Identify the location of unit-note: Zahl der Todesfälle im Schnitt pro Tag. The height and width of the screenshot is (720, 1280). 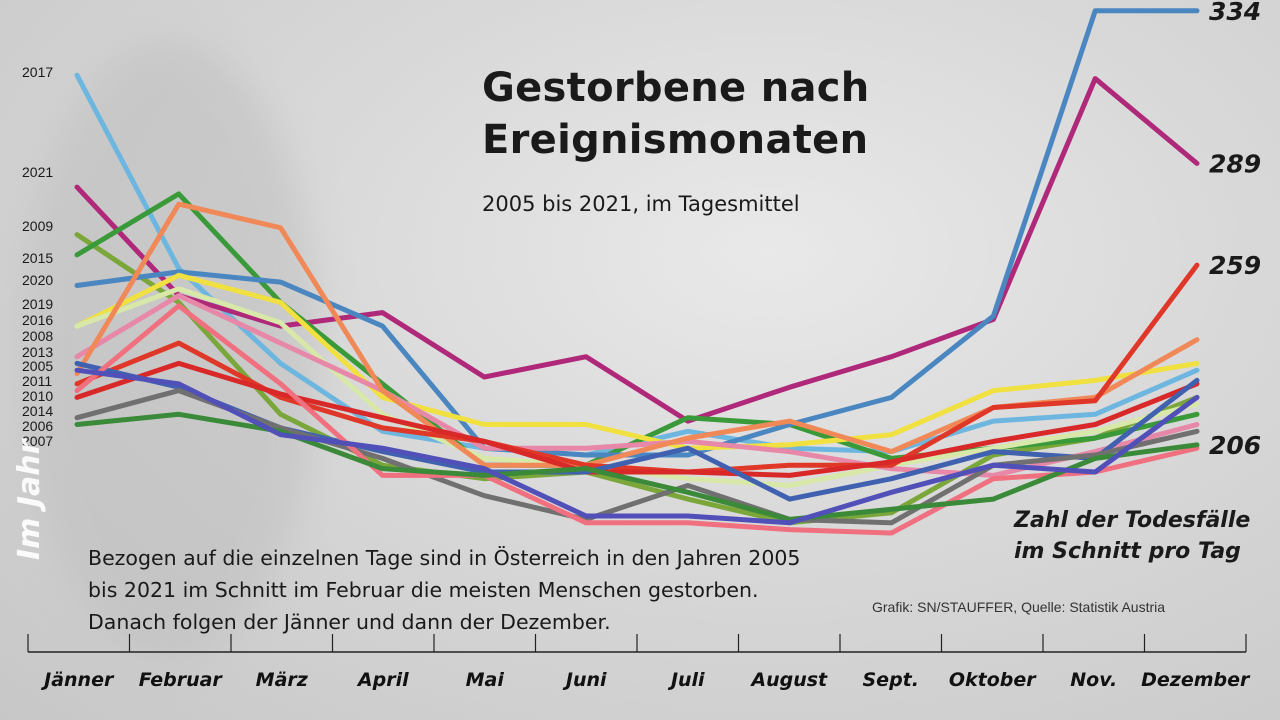
(1147, 536).